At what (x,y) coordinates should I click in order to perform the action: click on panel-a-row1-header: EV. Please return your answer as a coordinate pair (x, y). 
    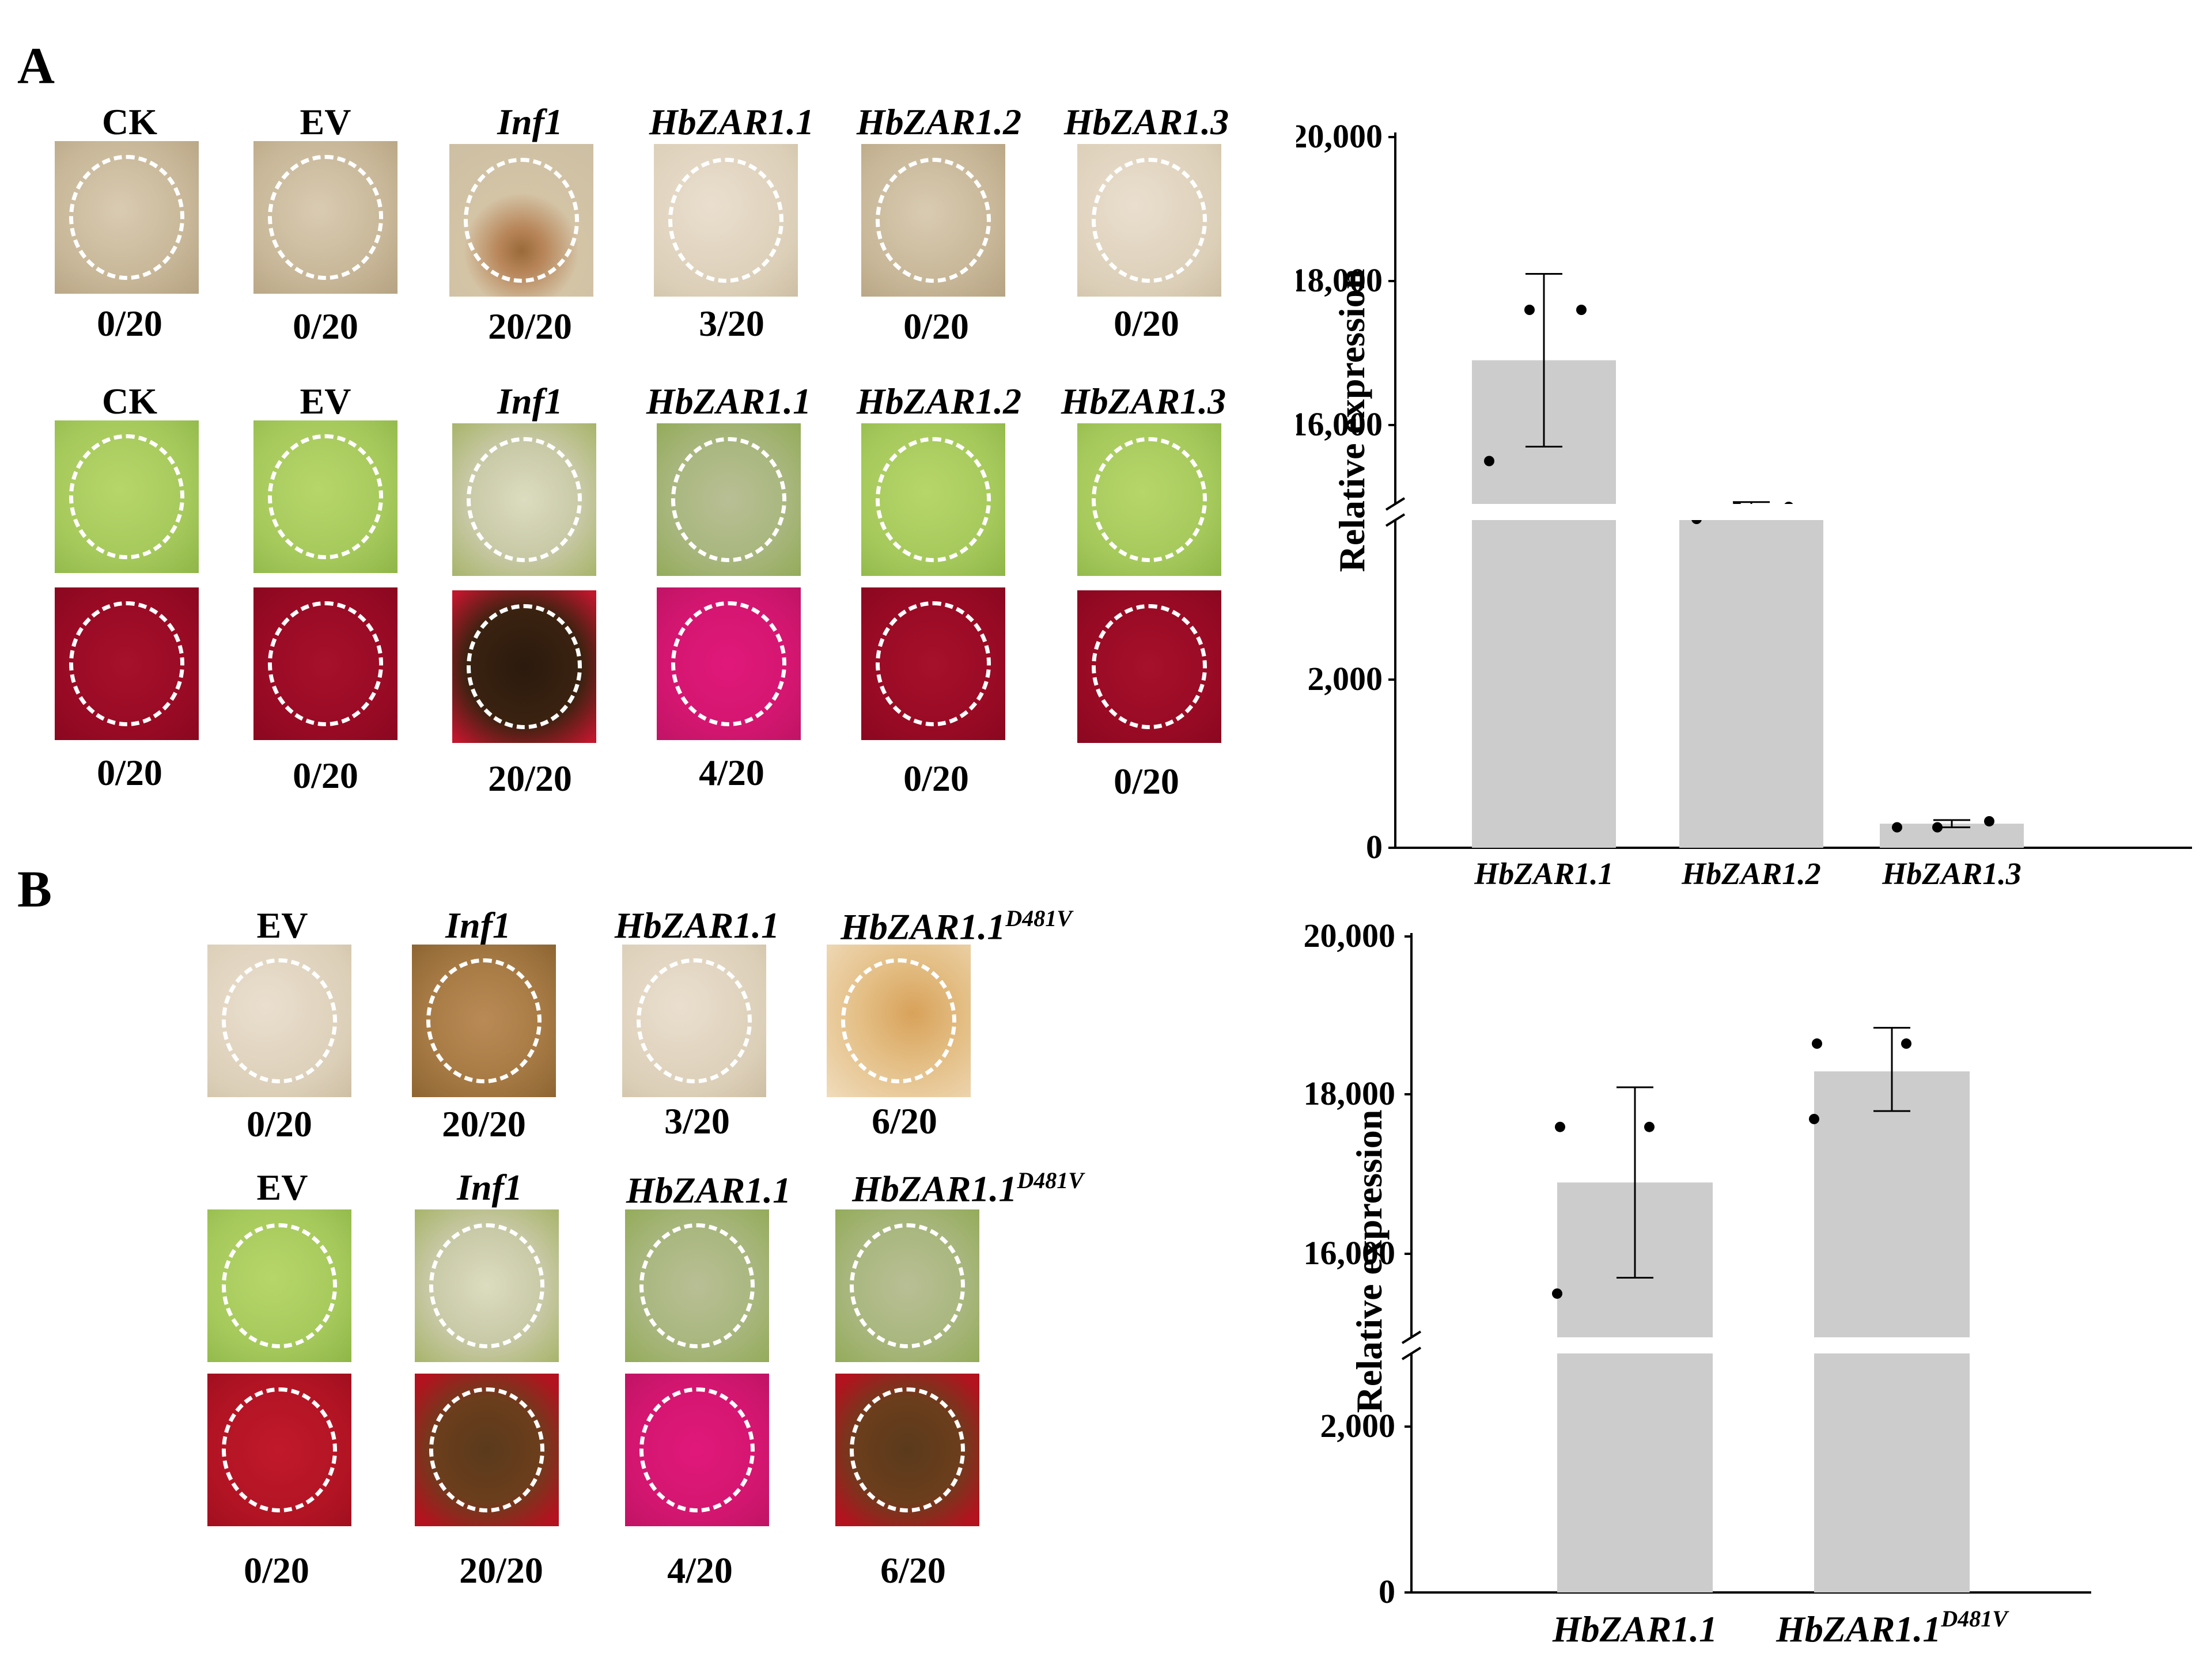
    Looking at the image, I should click on (325, 121).